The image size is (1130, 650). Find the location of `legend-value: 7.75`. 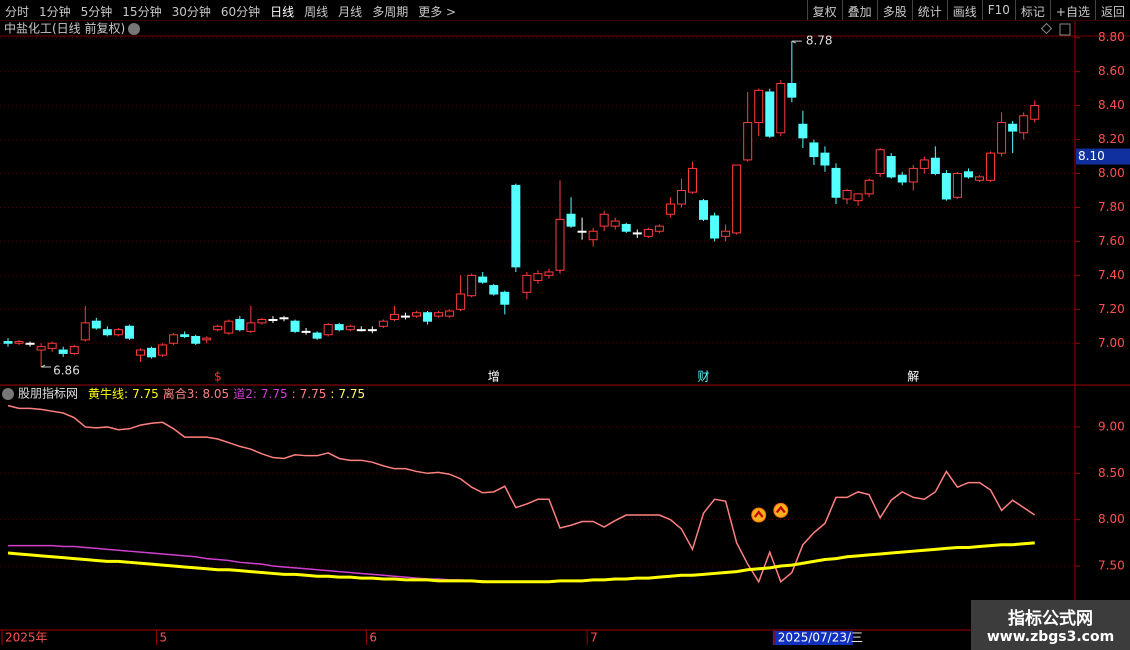

legend-value: 7.75 is located at coordinates (313, 394).